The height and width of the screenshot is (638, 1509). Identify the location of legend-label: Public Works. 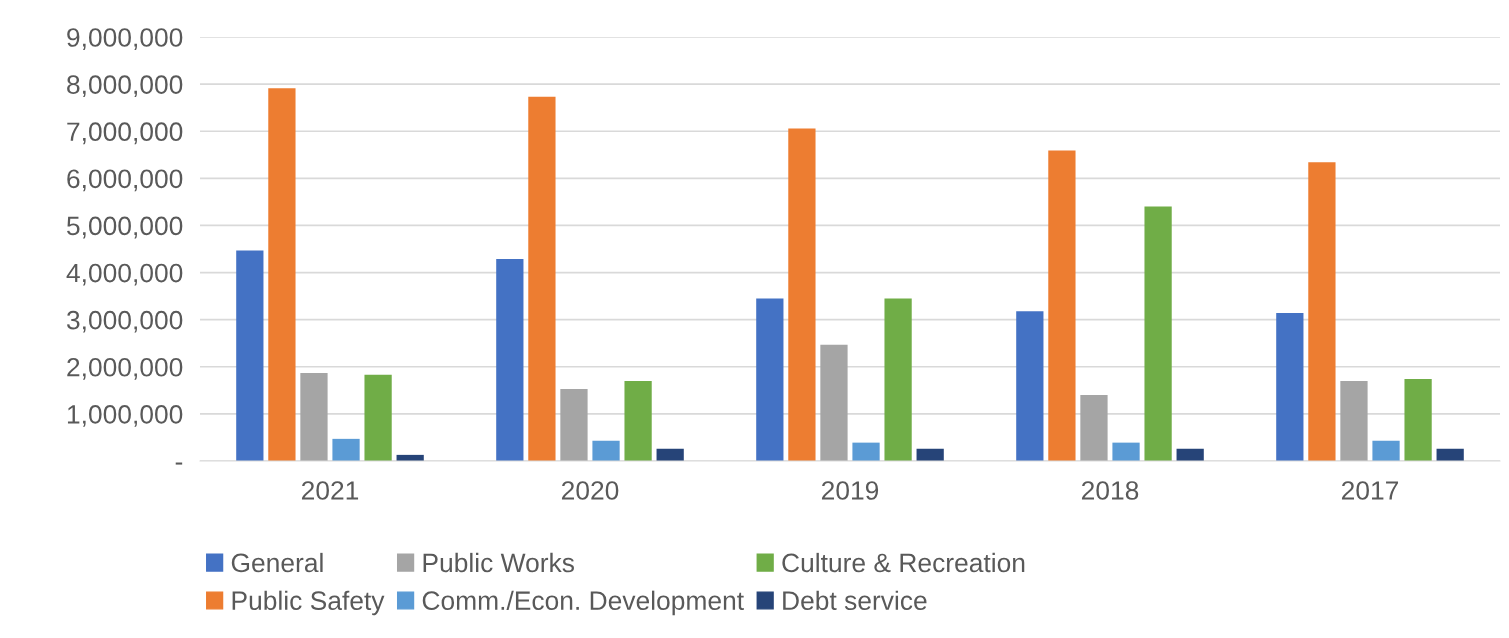
(498, 562).